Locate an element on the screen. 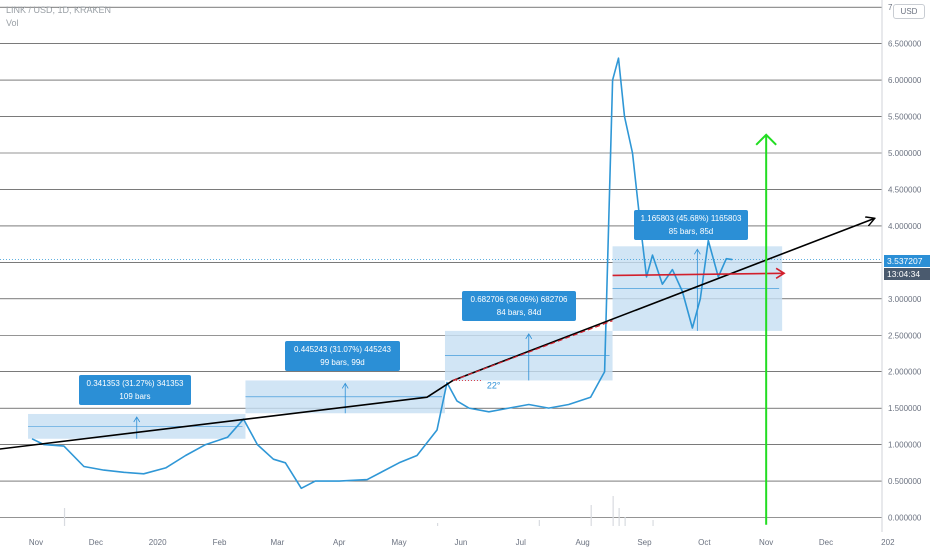  measure-label-bars: 99 bars, 99d is located at coordinates (342, 362).